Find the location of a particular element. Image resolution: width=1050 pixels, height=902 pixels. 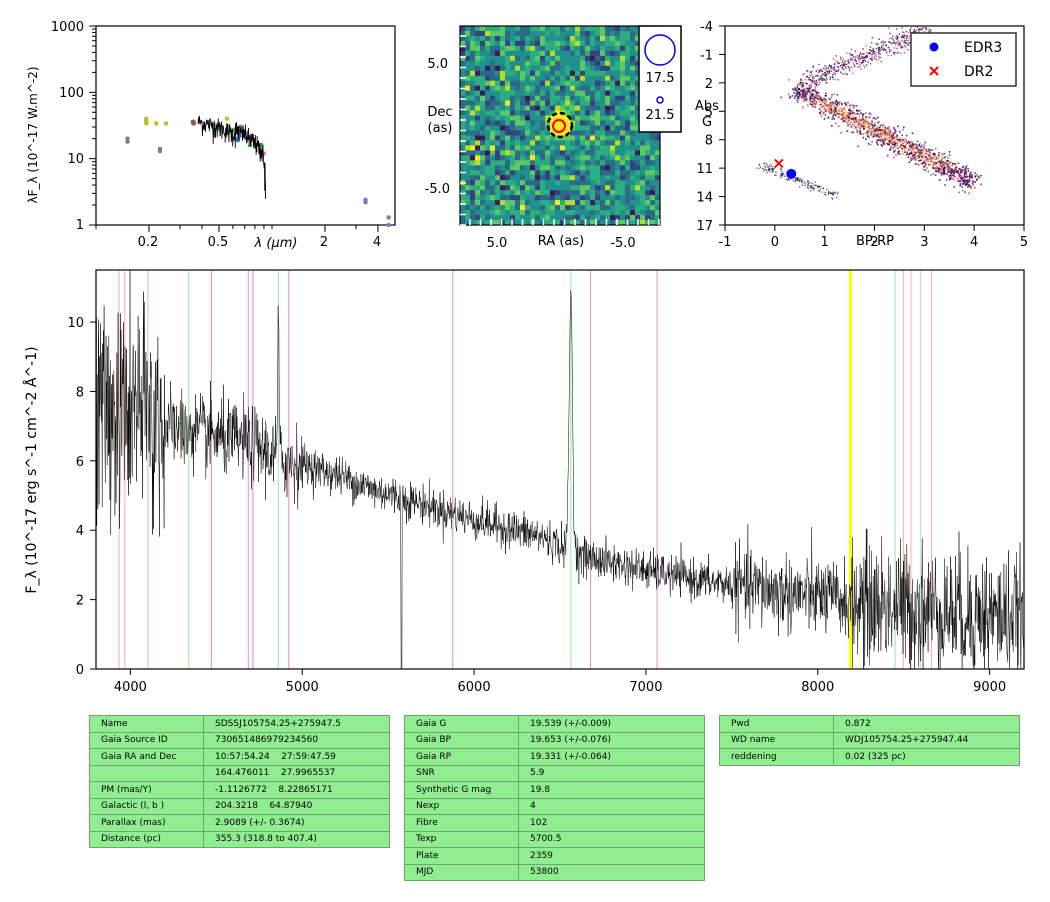

spectrum-ytick-label: 4 is located at coordinates (80, 531).